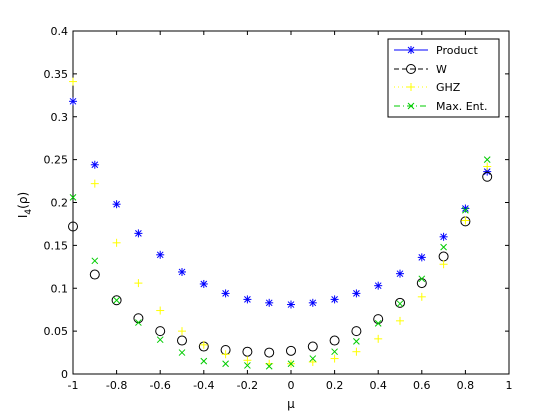  I want to click on legend-entry-product: Product, so click(436, 50).